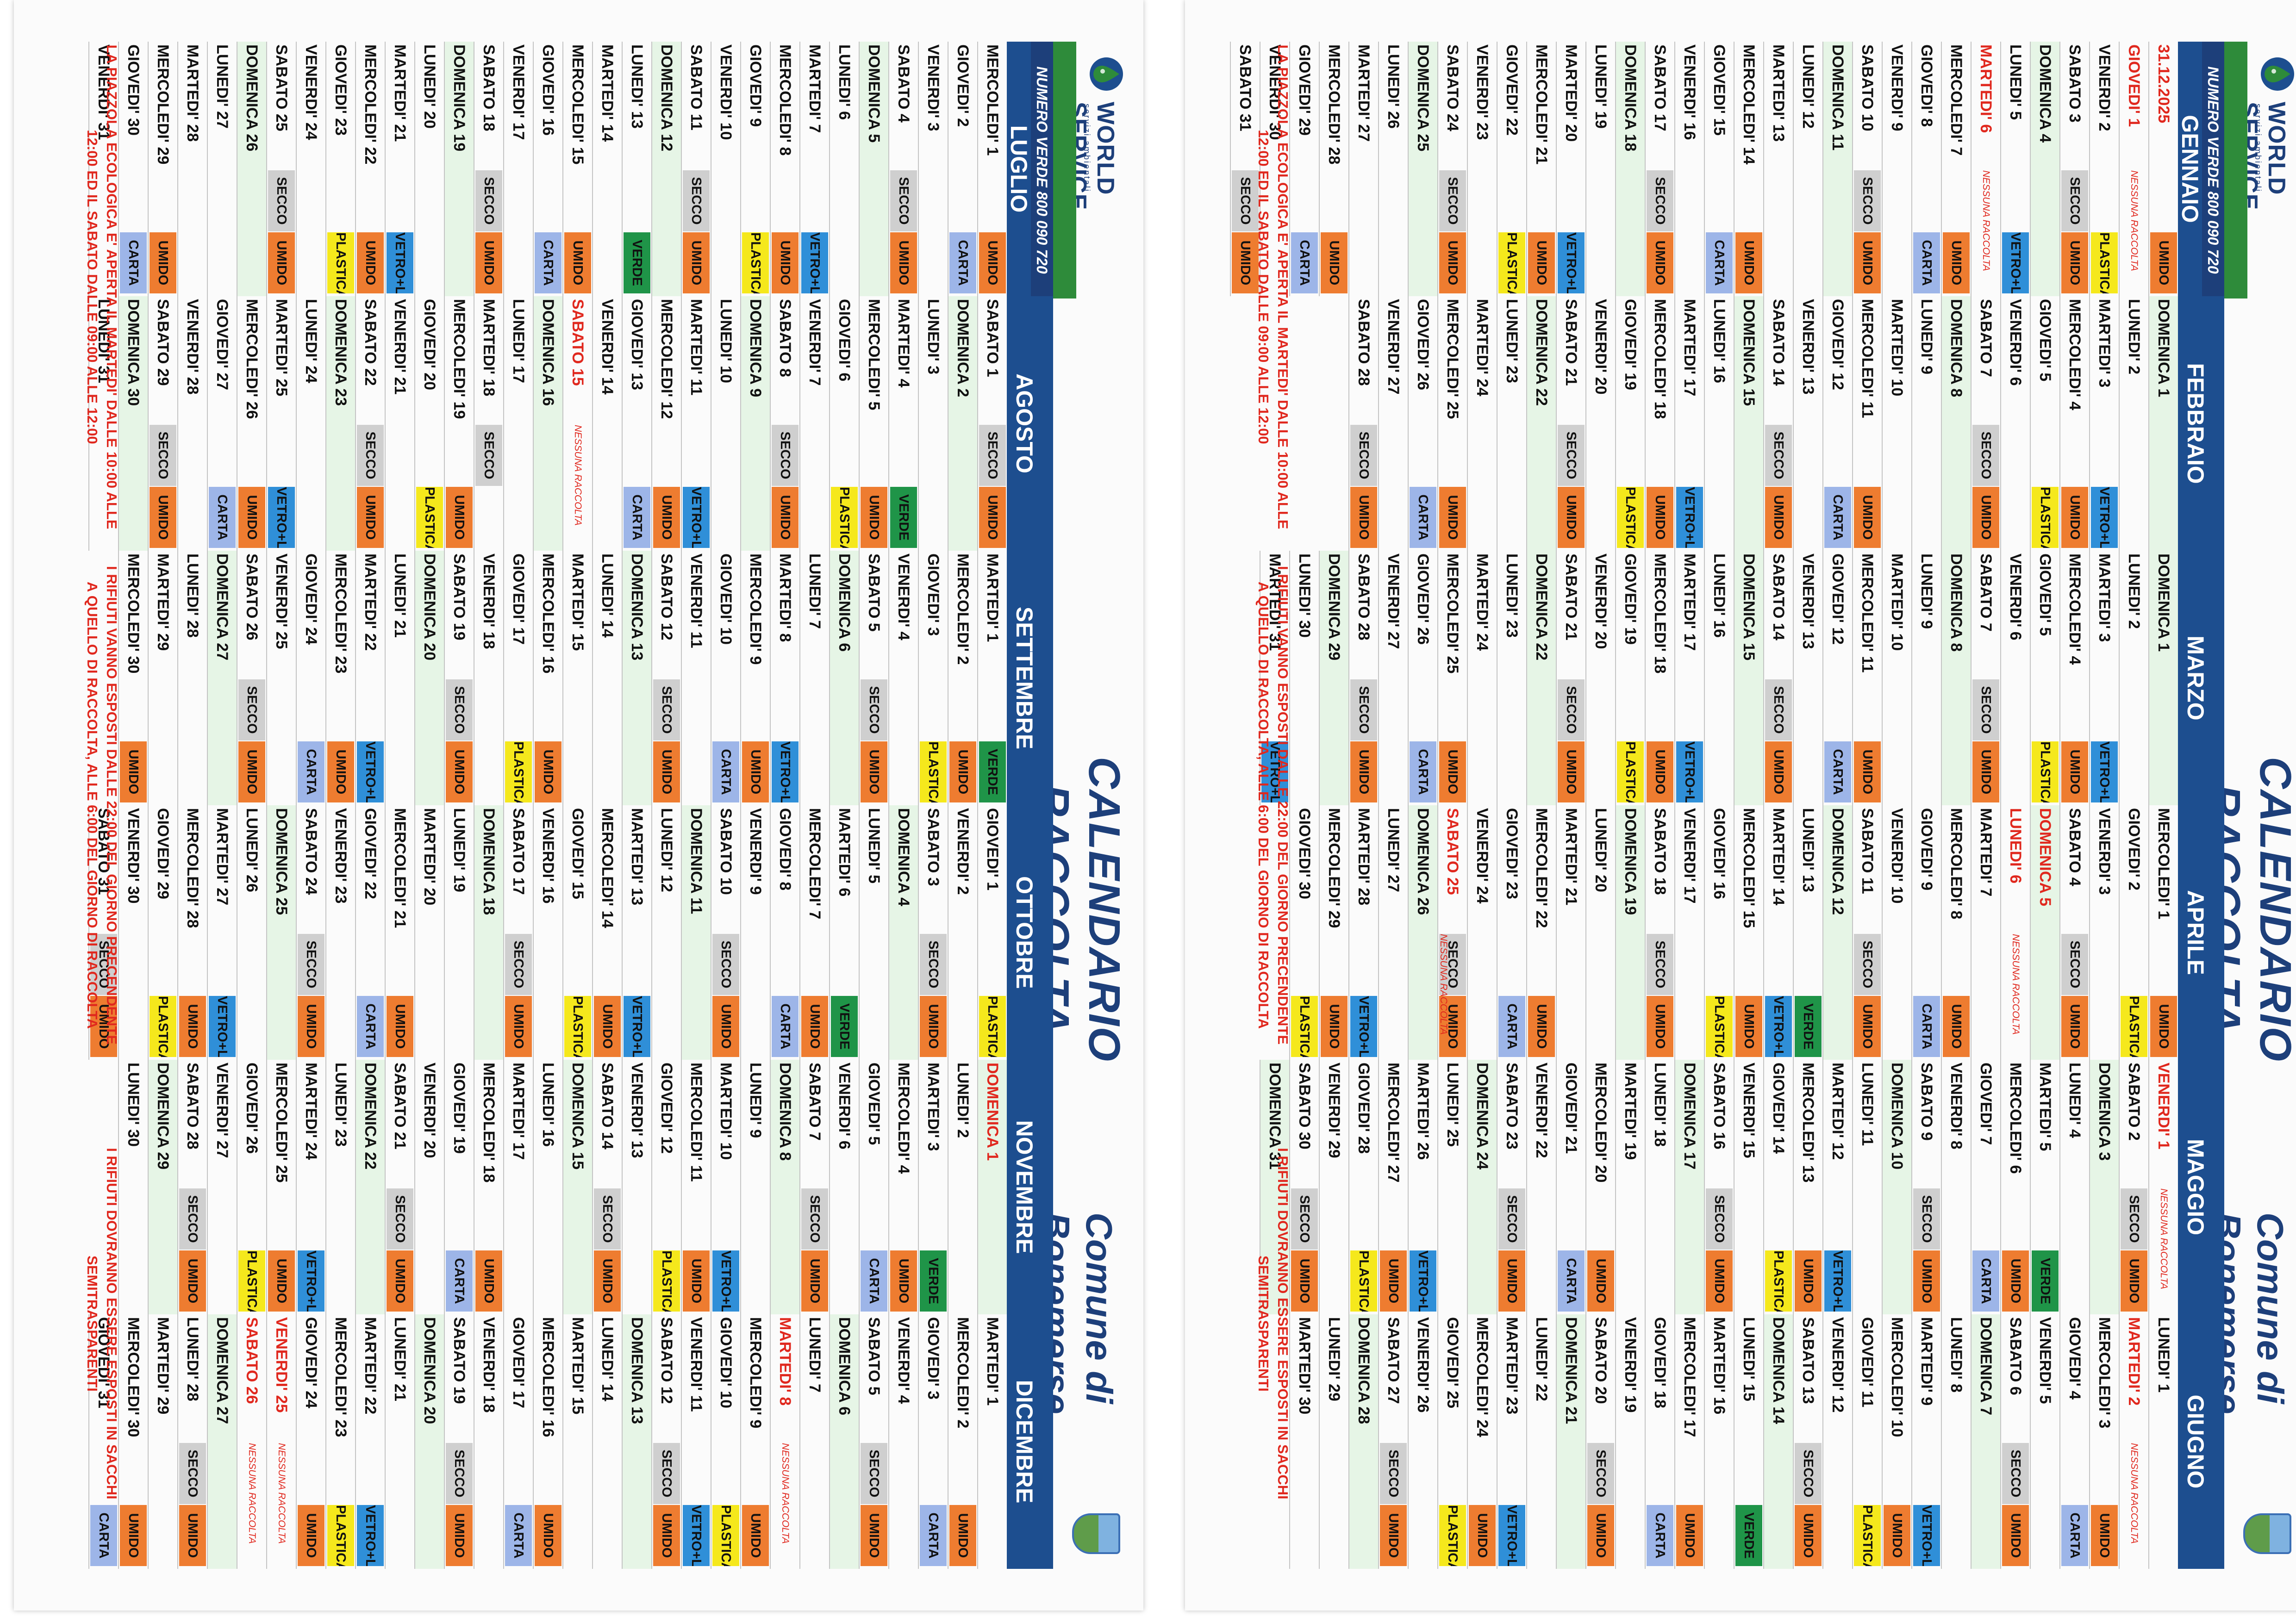 This screenshot has width=2296, height=1623. I want to click on day-label: MARTEDI' 24, so click(1482, 602).